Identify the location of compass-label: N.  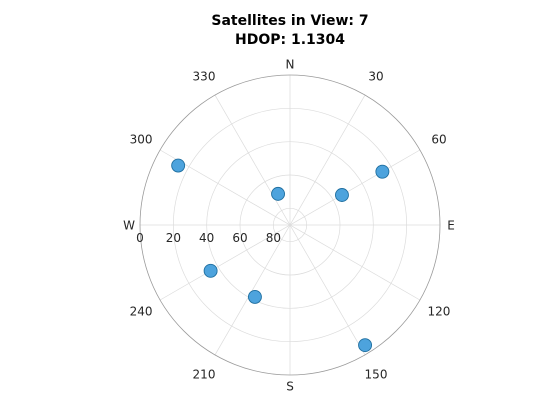
(290, 65).